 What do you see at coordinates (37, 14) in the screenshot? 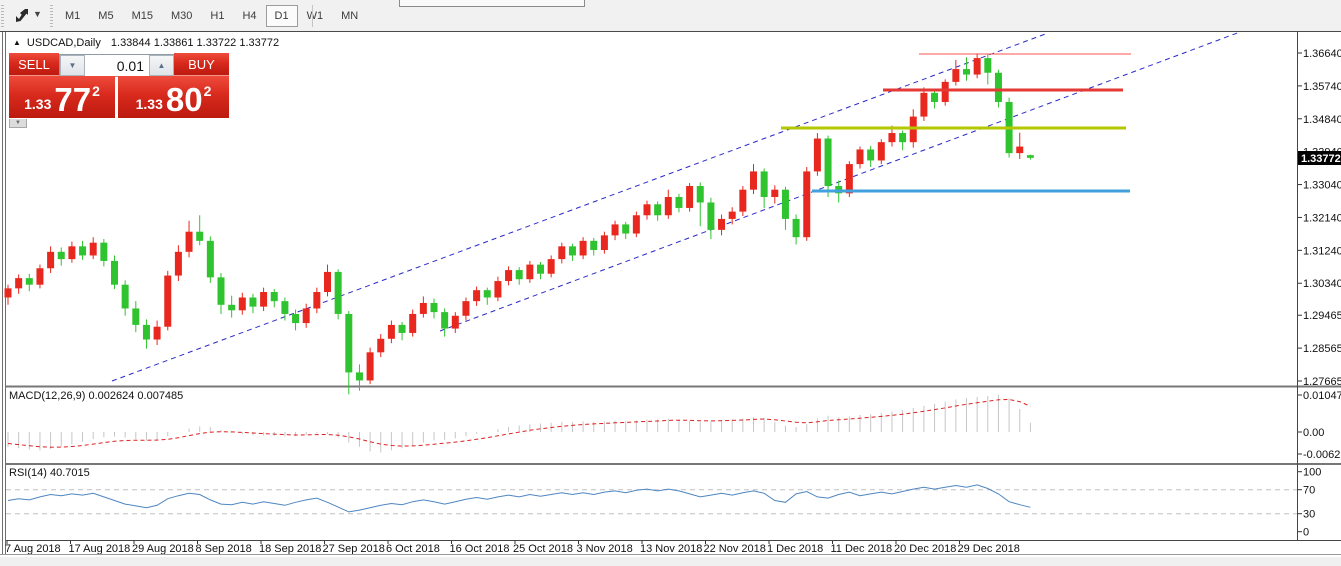
I see `chevron-down-icon: ▼` at bounding box center [37, 14].